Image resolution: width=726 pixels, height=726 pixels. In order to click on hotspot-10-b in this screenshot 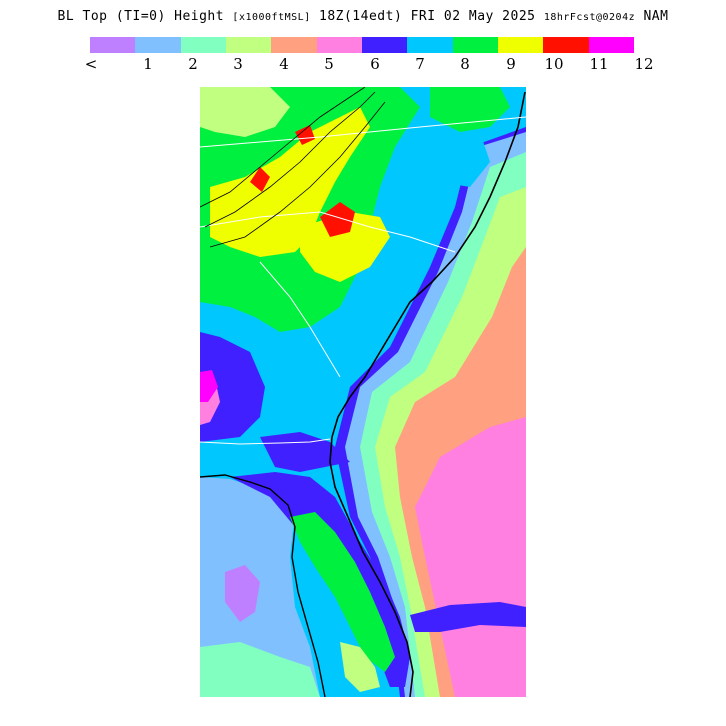, I will do `click(260, 179)`.